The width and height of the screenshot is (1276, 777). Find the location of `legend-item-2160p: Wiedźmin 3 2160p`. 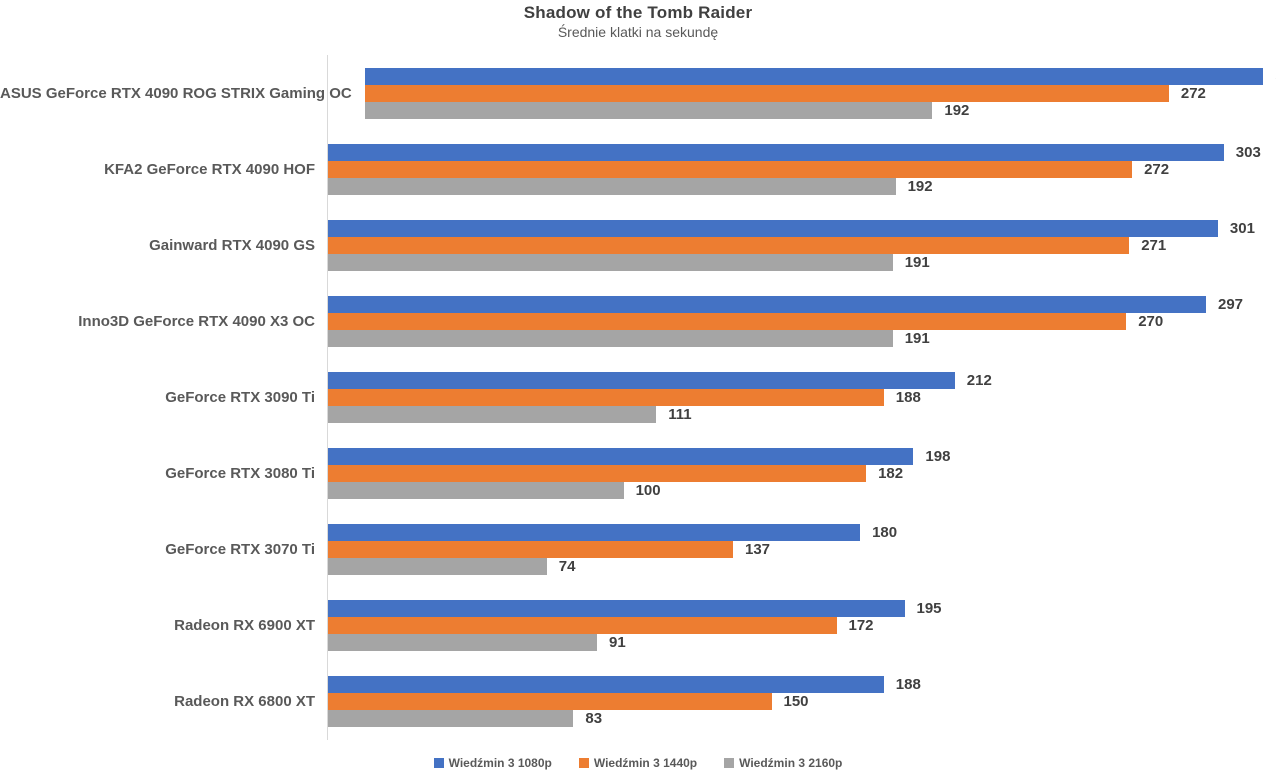

legend-item-2160p: Wiedźmin 3 2160p is located at coordinates (783, 763).